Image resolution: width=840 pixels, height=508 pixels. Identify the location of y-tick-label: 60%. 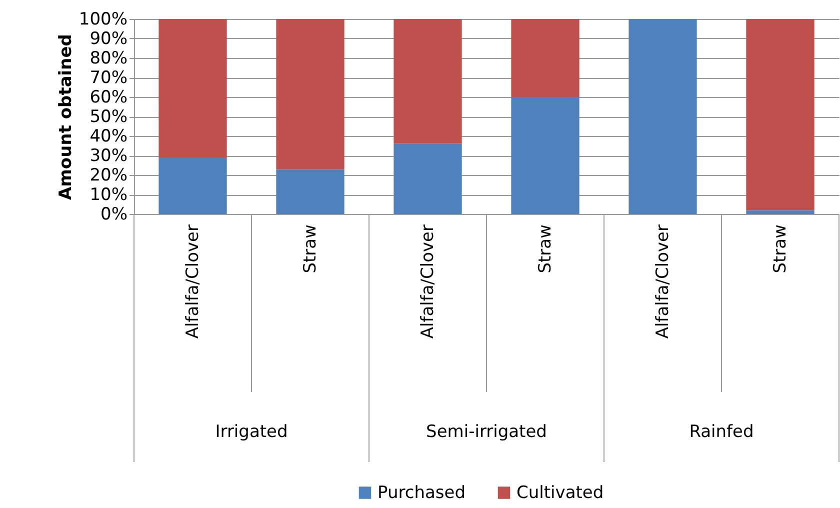
(109, 98).